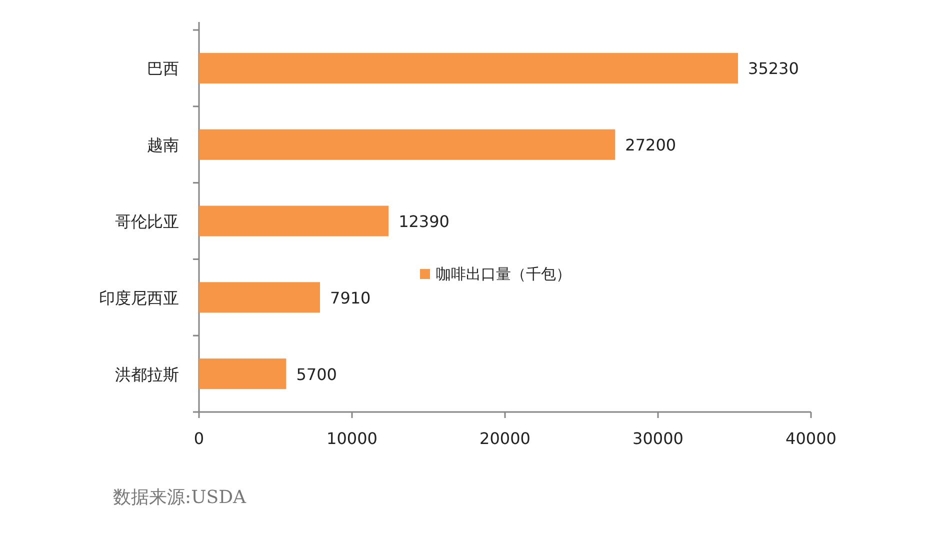 Image resolution: width=931 pixels, height=539 pixels. I want to click on data-label: 7910, so click(350, 298).